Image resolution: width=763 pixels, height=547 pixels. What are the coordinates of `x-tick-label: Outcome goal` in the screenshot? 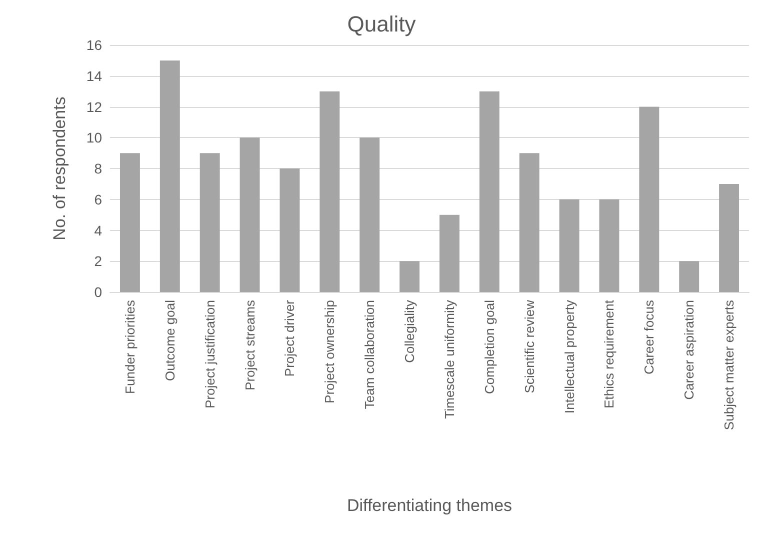 It's located at (170, 340).